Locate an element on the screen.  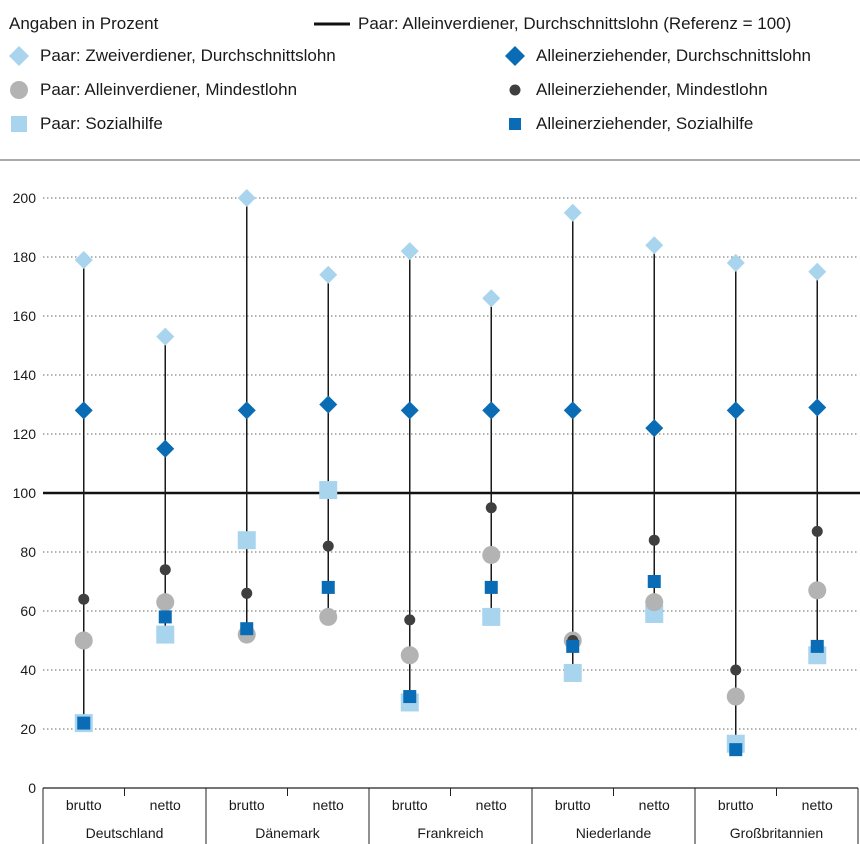
y-tick-label: 40 is located at coordinates (28, 670).